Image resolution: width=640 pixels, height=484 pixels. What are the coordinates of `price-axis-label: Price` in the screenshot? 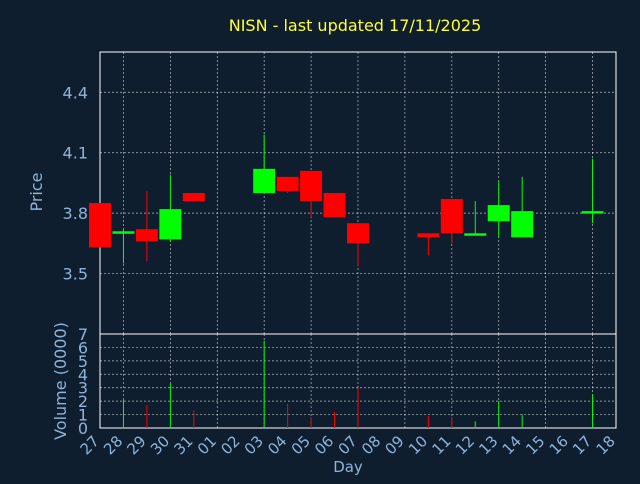 It's located at (36, 191).